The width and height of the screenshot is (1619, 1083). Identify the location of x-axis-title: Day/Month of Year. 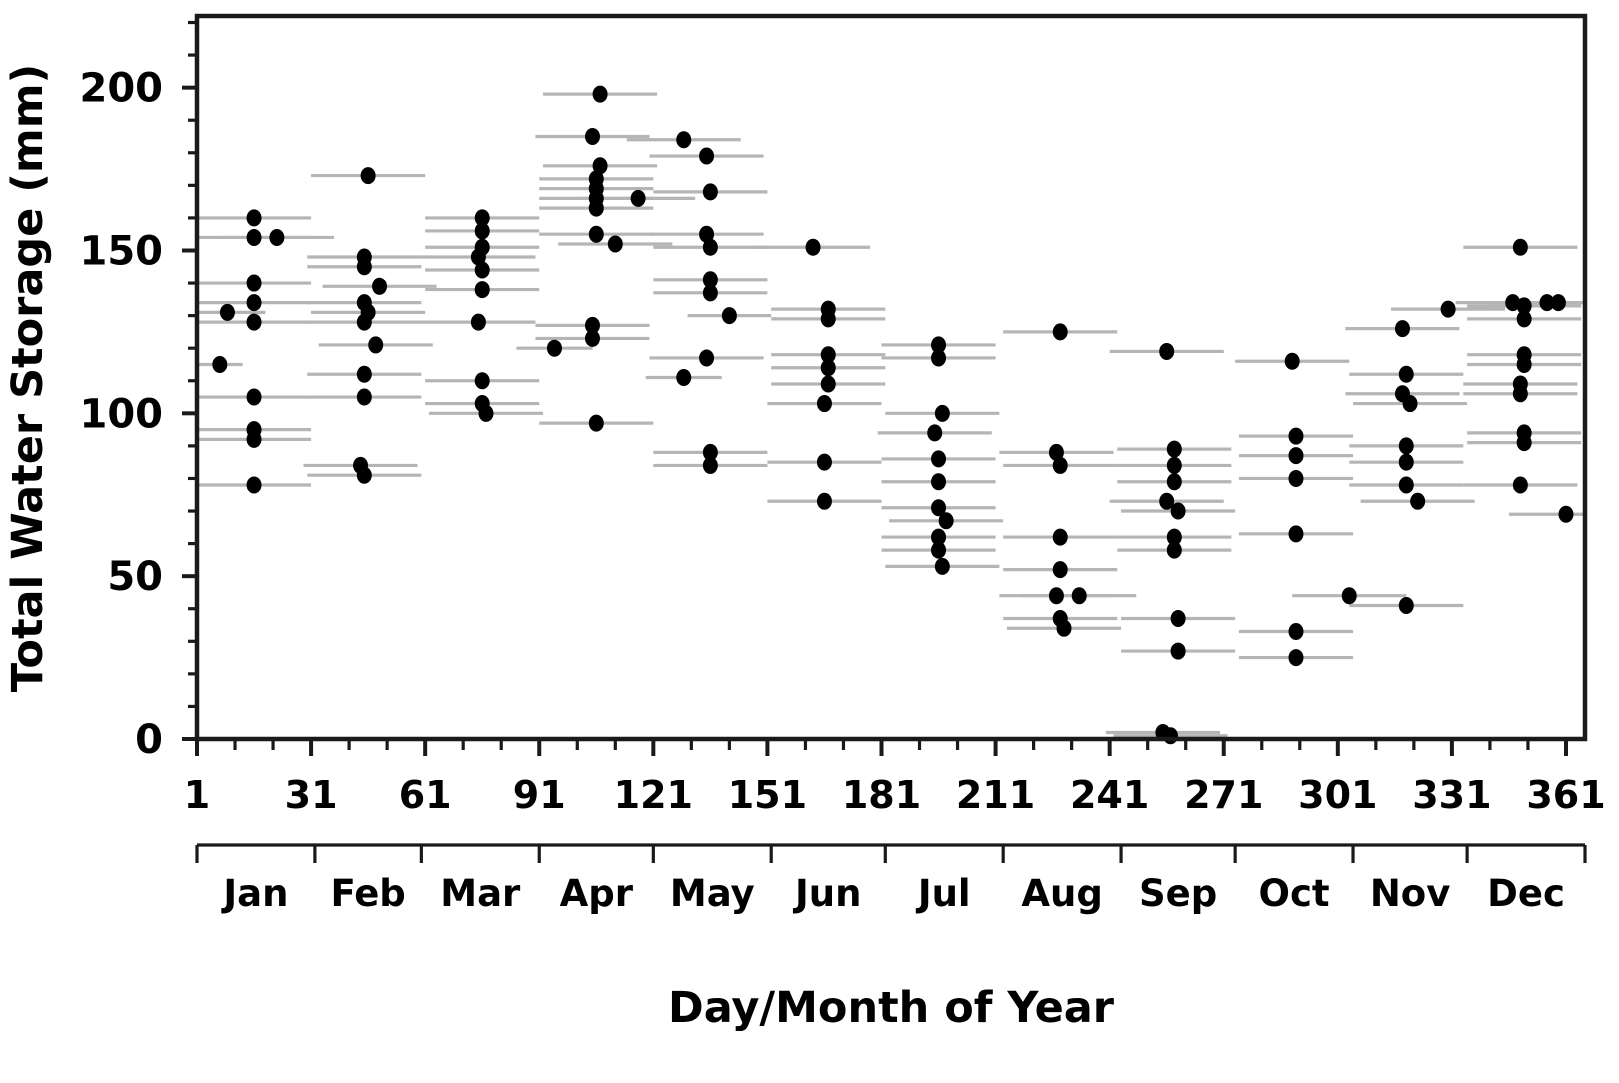
(891, 1008).